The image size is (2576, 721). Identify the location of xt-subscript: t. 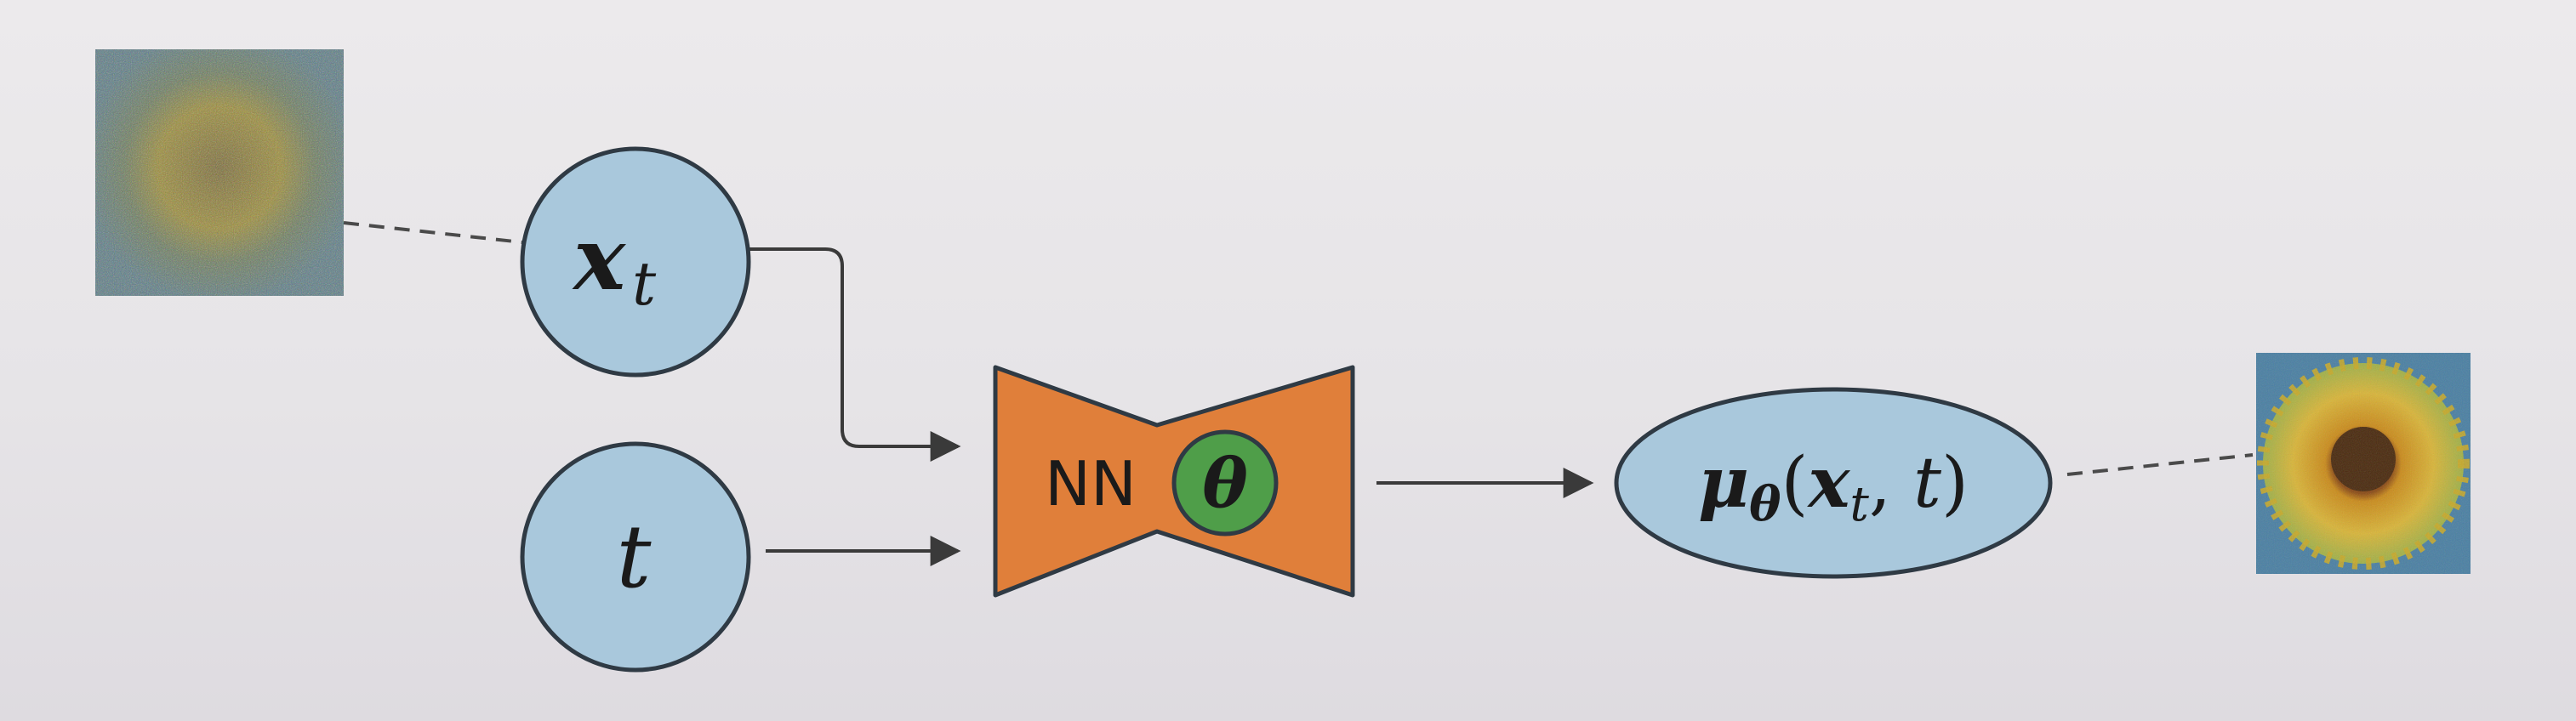
(644, 284).